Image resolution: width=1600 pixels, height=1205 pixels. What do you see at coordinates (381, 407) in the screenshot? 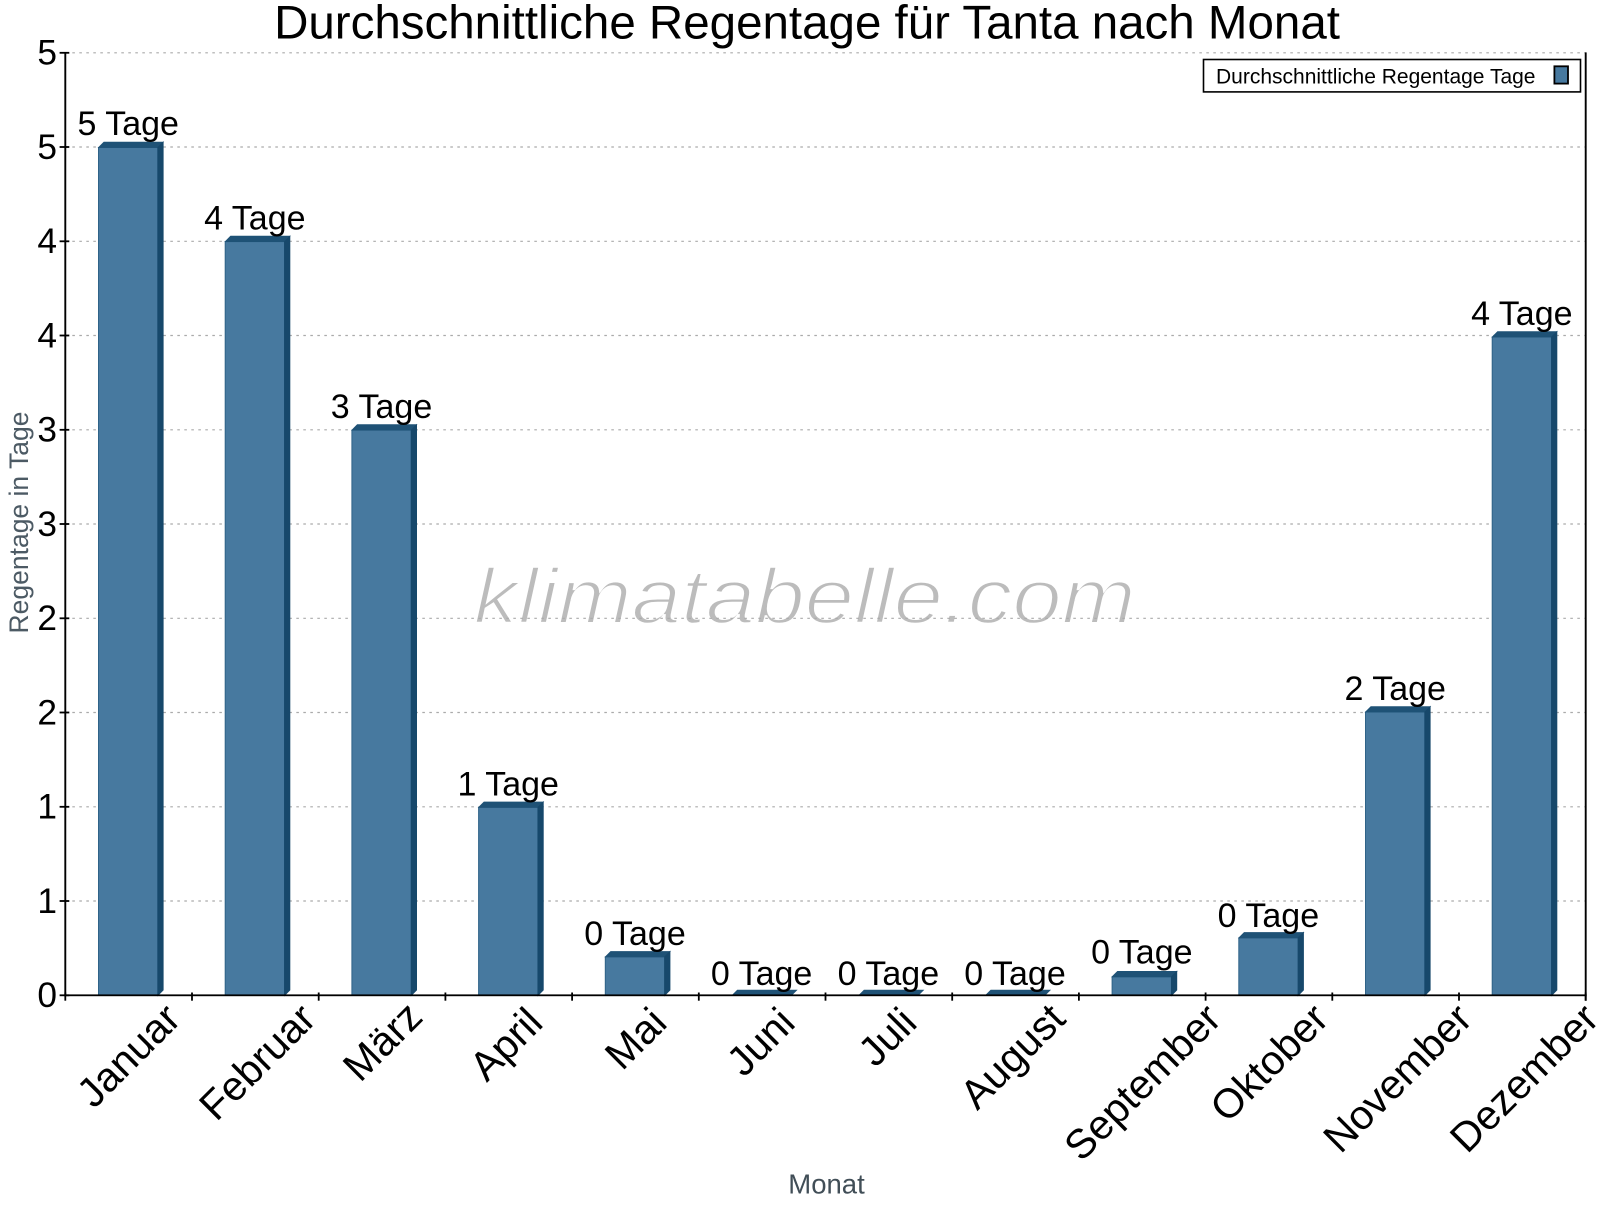
I see `svg-text: 3 Tage` at bounding box center [381, 407].